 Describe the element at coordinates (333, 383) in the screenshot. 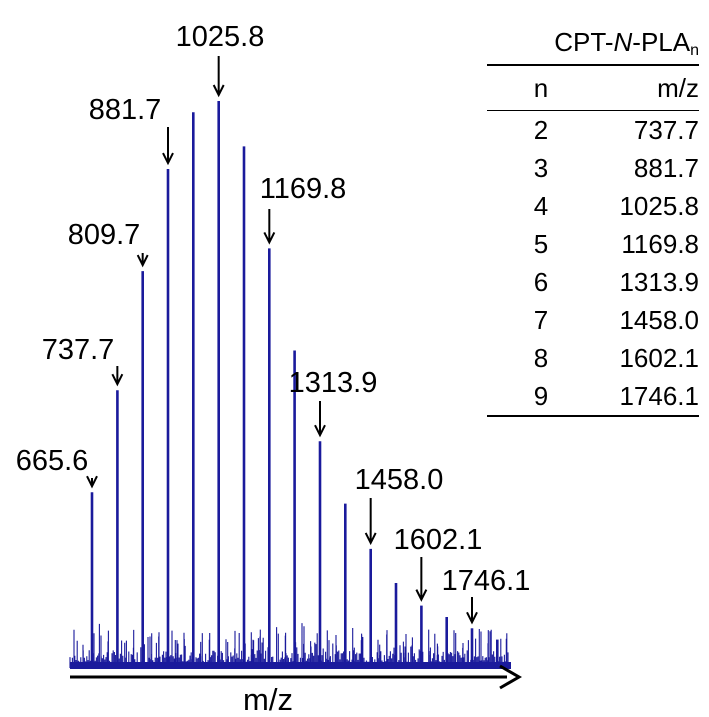

I see `peak-label: 1313.9` at that location.